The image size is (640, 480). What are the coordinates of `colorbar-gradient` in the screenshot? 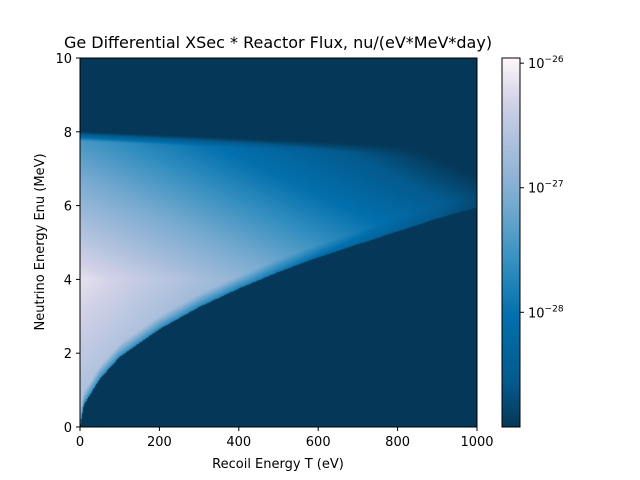 It's located at (511, 242).